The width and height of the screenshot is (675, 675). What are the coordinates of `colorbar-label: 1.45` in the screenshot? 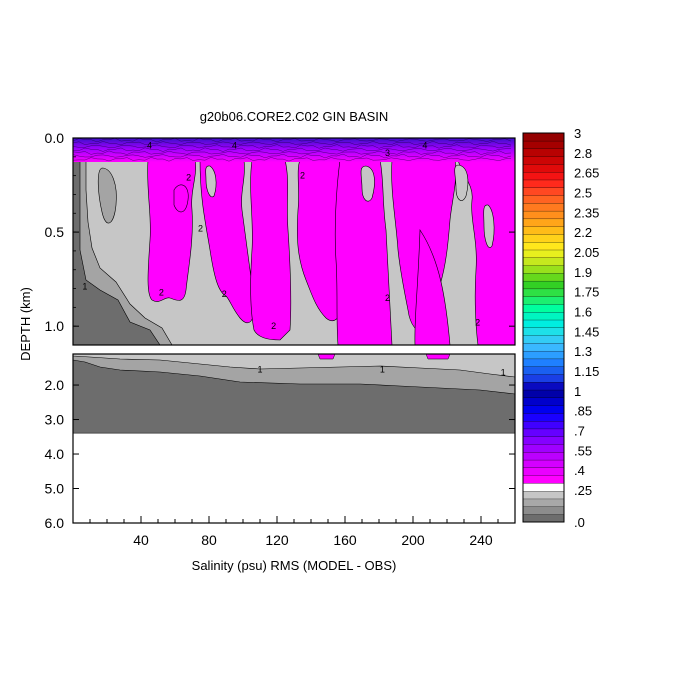 It's located at (586, 331).